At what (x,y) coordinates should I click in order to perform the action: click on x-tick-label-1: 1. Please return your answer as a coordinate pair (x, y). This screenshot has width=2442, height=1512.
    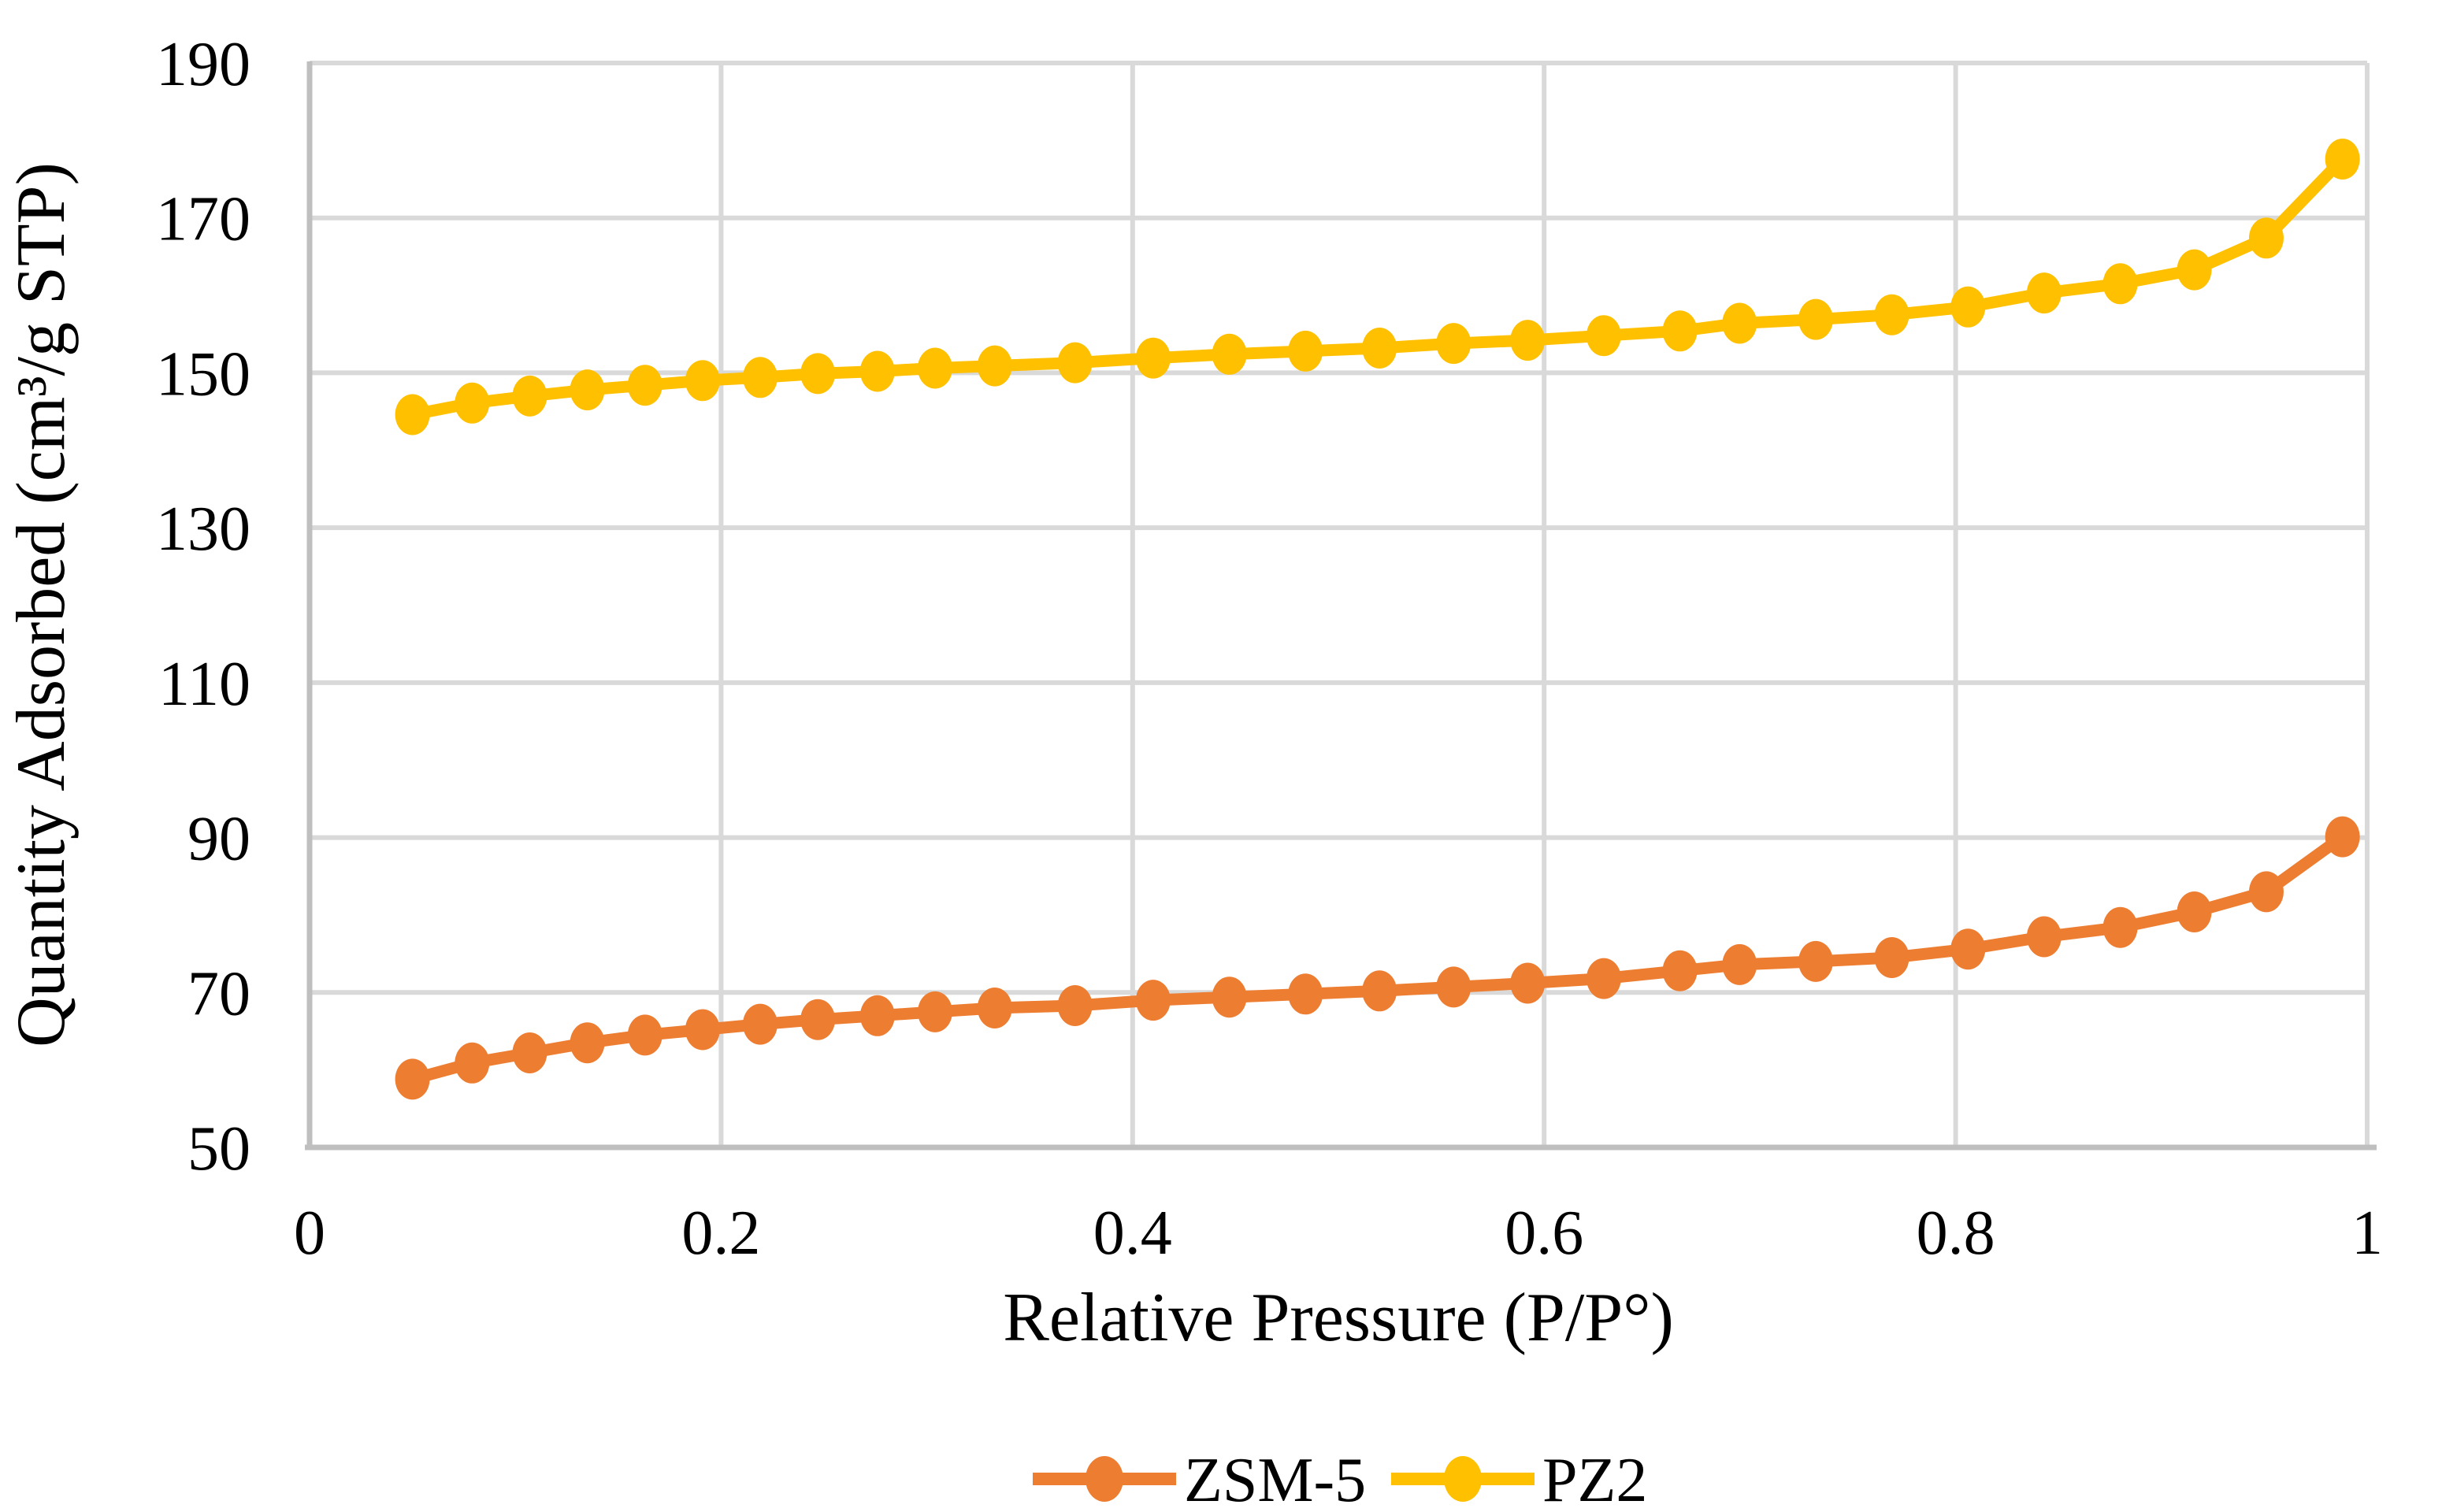
    Looking at the image, I should click on (2367, 1233).